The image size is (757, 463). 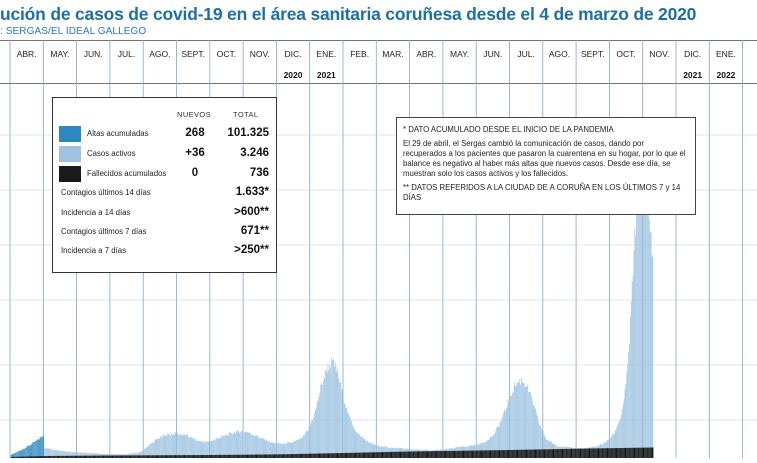 What do you see at coordinates (426, 54) in the screenshot?
I see `month-tick-label: ABR.` at bounding box center [426, 54].